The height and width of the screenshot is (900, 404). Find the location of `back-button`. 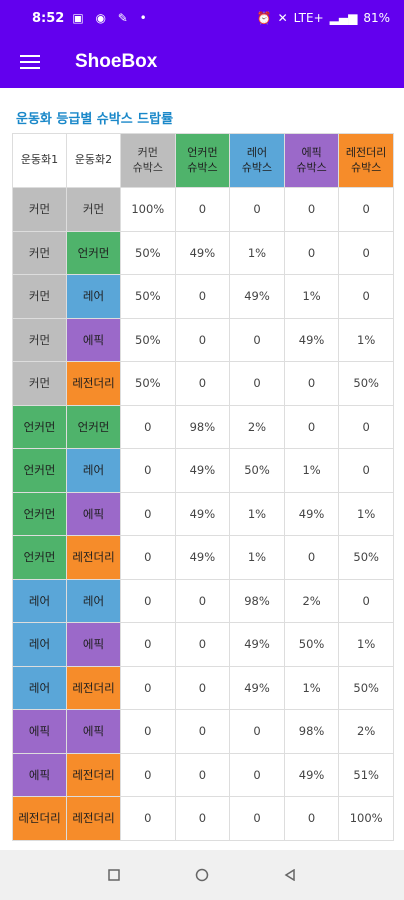

back-button is located at coordinates (290, 875).